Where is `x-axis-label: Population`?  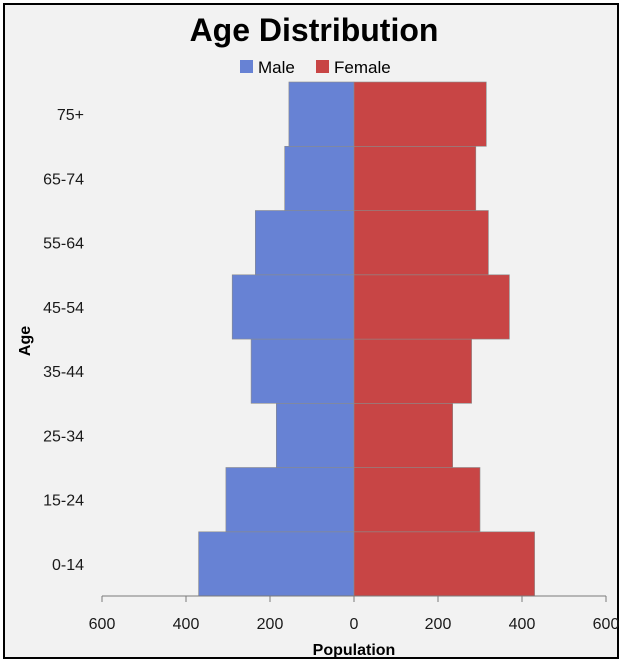 x-axis-label: Population is located at coordinates (354, 650).